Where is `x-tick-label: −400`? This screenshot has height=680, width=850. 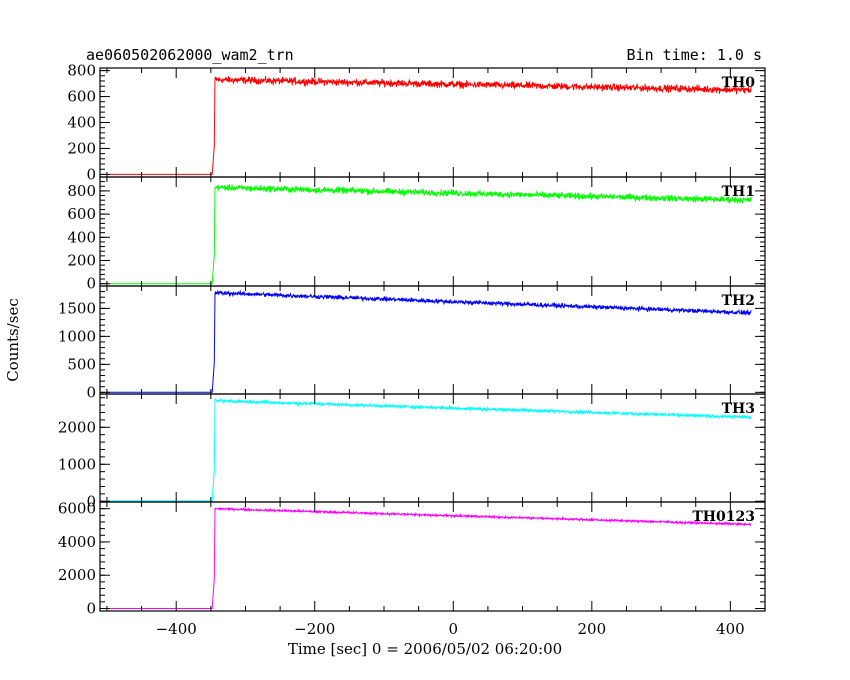
x-tick-label: −400 is located at coordinates (176, 629).